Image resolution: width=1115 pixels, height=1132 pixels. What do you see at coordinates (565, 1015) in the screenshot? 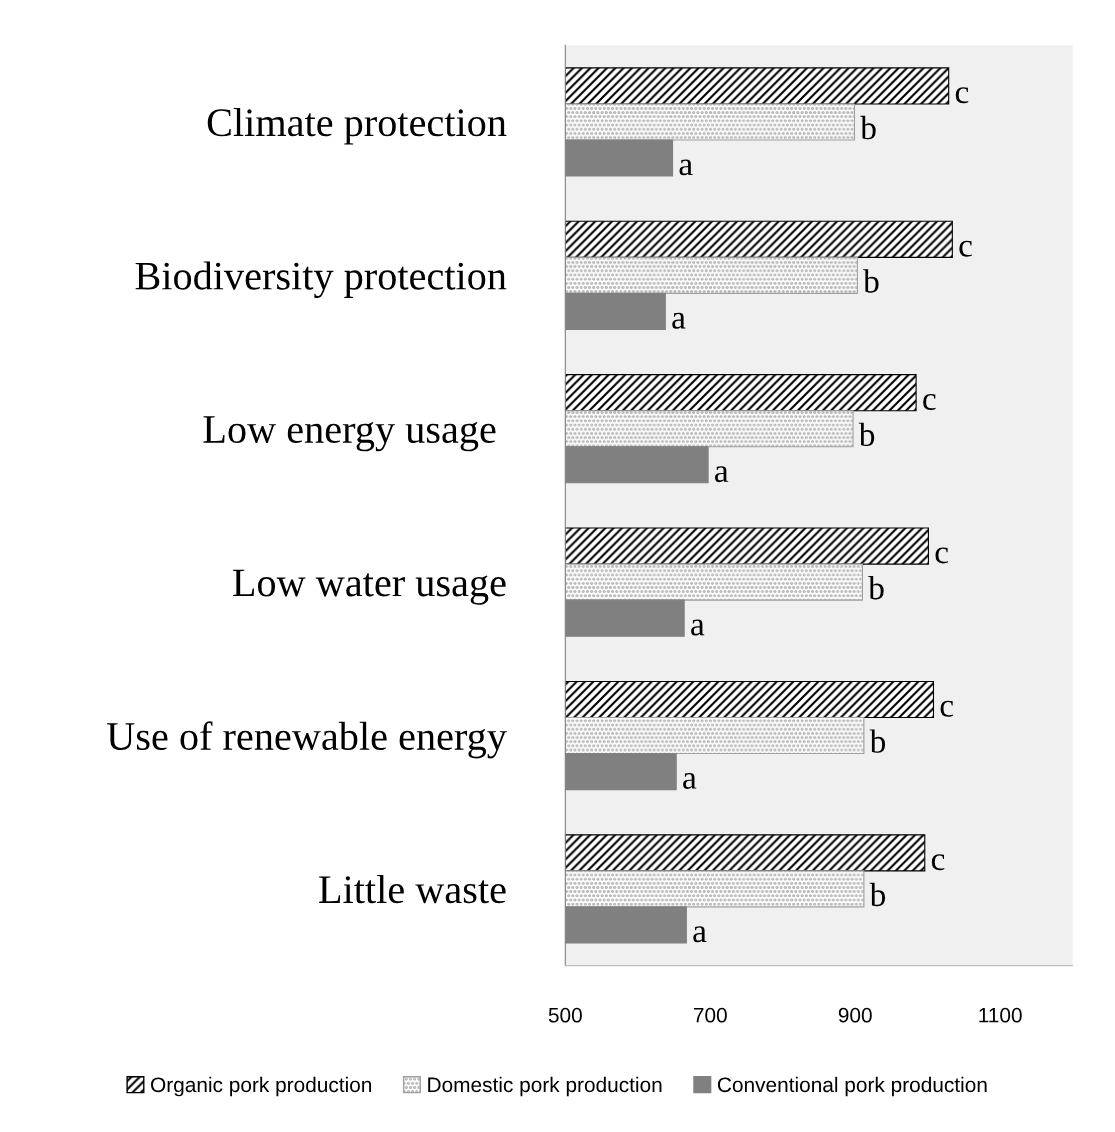
I see `x-tick-label: 500` at bounding box center [565, 1015].